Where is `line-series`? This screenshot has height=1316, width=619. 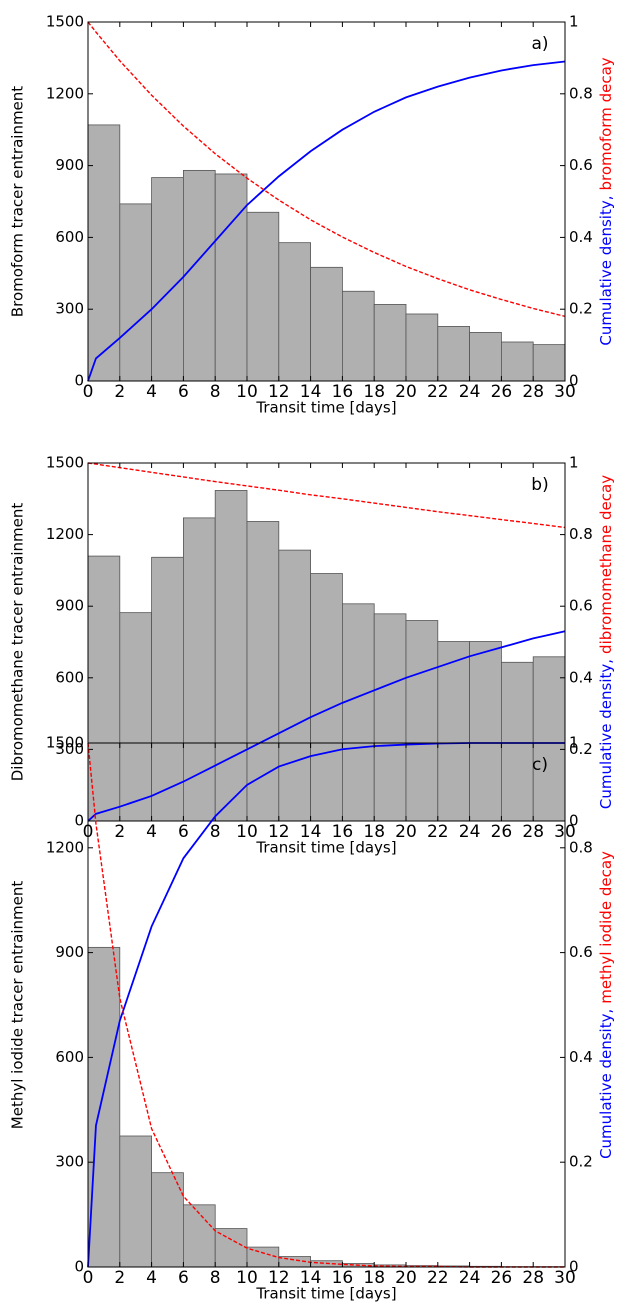
line-series is located at coordinates (326, 726).